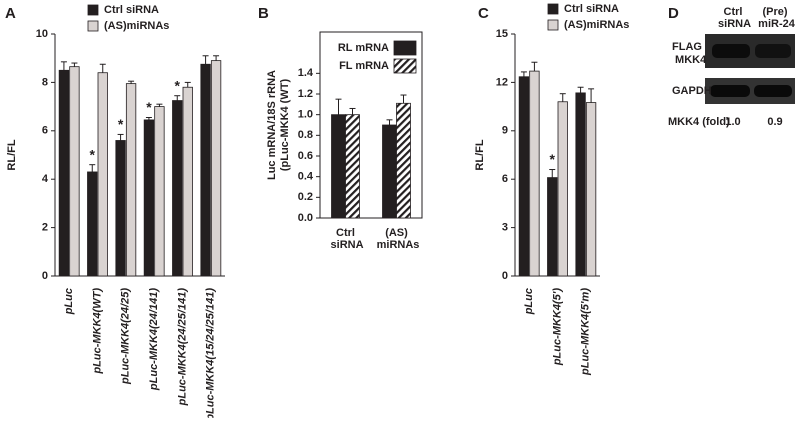 The width and height of the screenshot is (800, 423). Describe the element at coordinates (182, 347) in the screenshot. I see `x-tick-label: pLuc-MKK4(24/25/141)` at that location.